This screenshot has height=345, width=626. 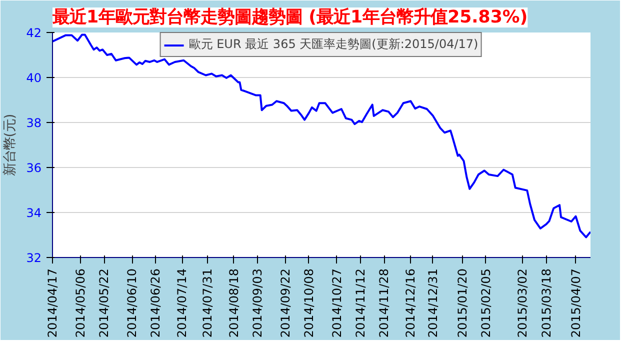 What do you see at coordinates (575, 303) in the screenshot?
I see `x-tick-label: 2015/04/07` at bounding box center [575, 303].